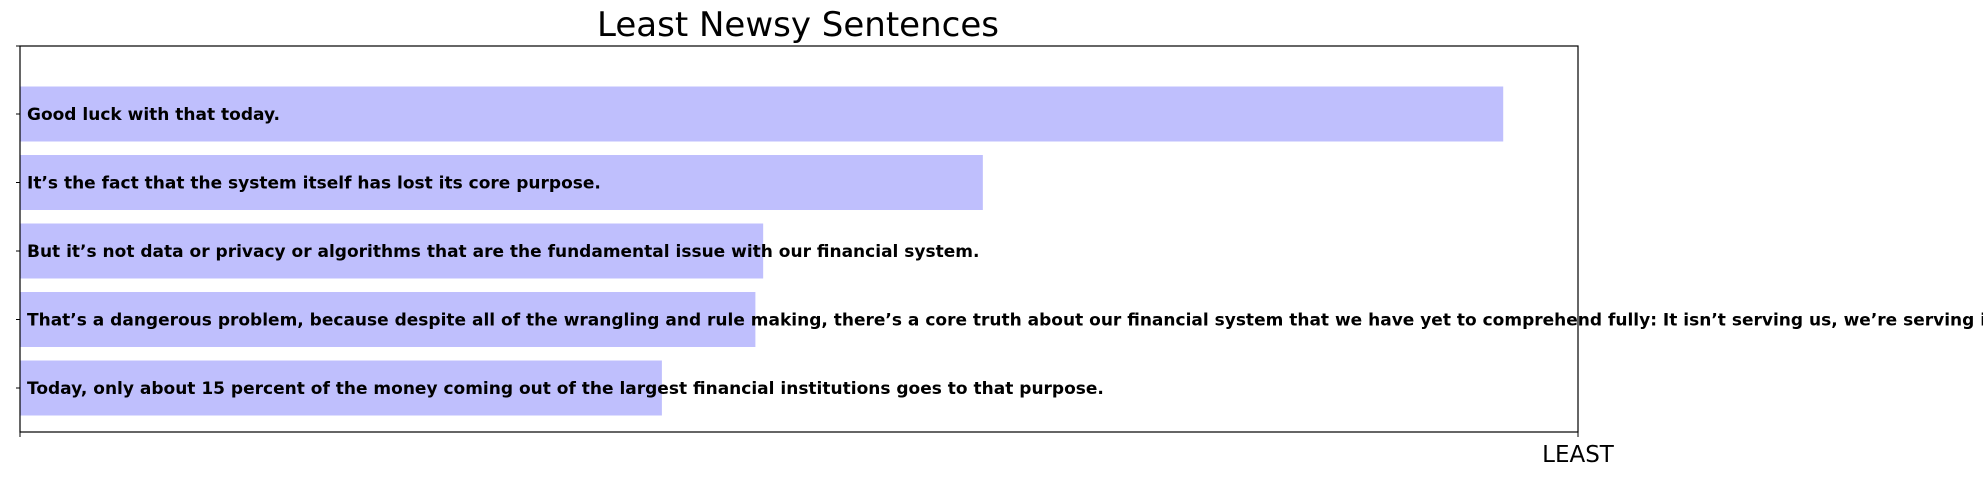 This screenshot has width=1983, height=478. I want to click on bar-label-1: Good luck with that today., so click(153, 115).